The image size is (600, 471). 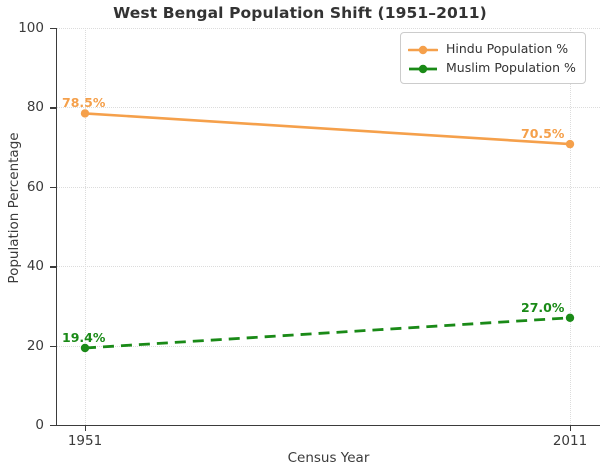 What do you see at coordinates (543, 307) in the screenshot?
I see `data-label-muslim-2011: 27.0%` at bounding box center [543, 307].